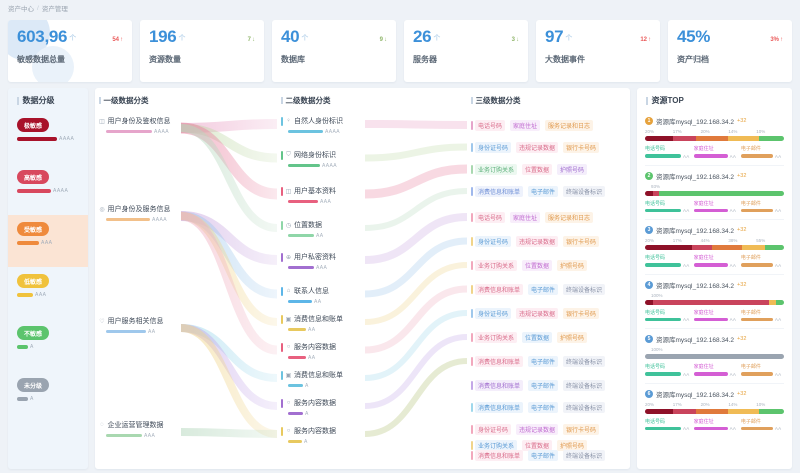 The image size is (800, 473). Describe the element at coordinates (33, 177) in the screenshot. I see `grade-level-badge: 高敏感` at that location.